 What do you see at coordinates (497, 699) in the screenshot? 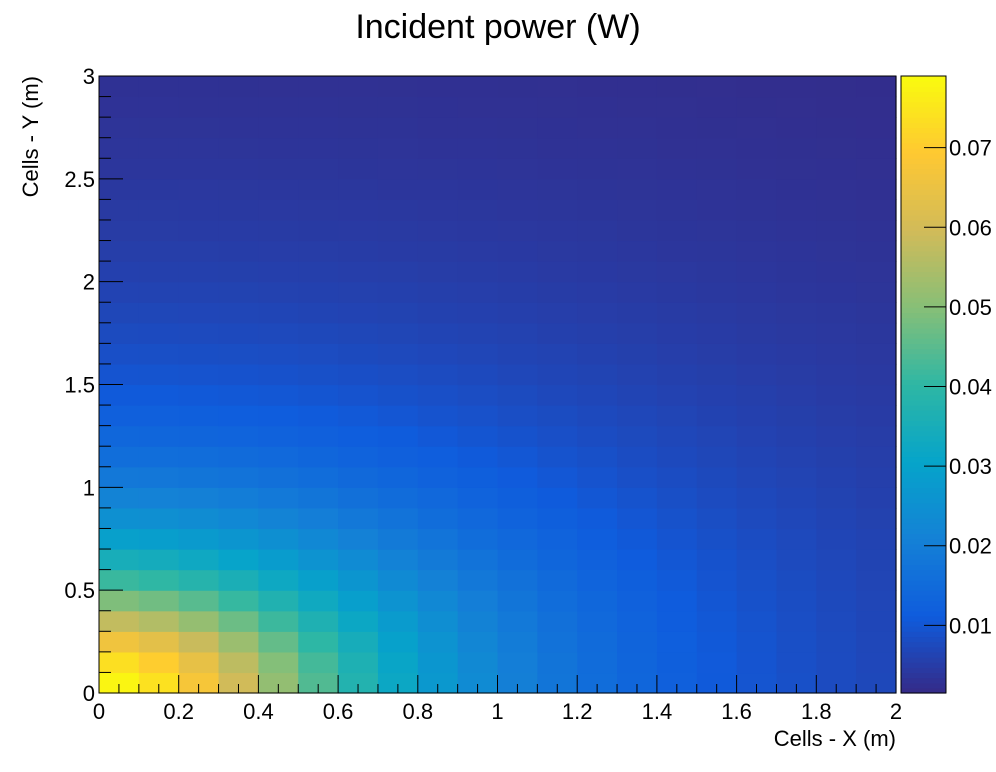
I see `x-axis: 0 0.2 0.4 0.6 0.8 1 1.2 1.4 1.6 1.8 2` at bounding box center [497, 699].